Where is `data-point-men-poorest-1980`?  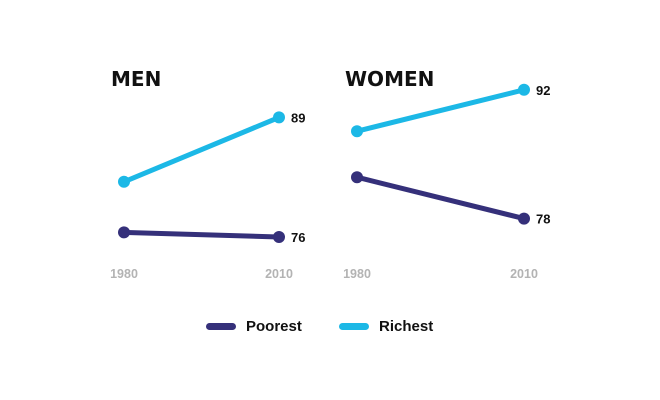
data-point-men-poorest-1980 is located at coordinates (124, 232).